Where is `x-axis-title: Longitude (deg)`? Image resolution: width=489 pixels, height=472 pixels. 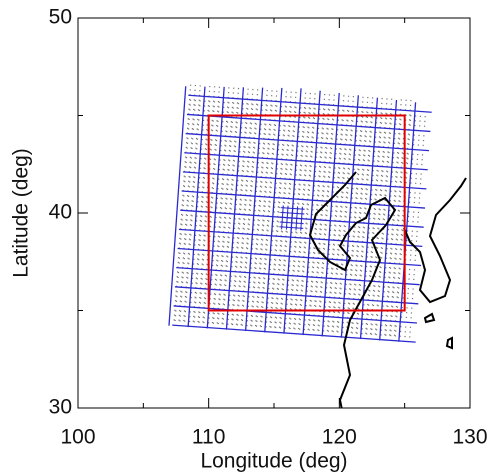
x-axis-title: Longitude (deg) is located at coordinates (273, 461).